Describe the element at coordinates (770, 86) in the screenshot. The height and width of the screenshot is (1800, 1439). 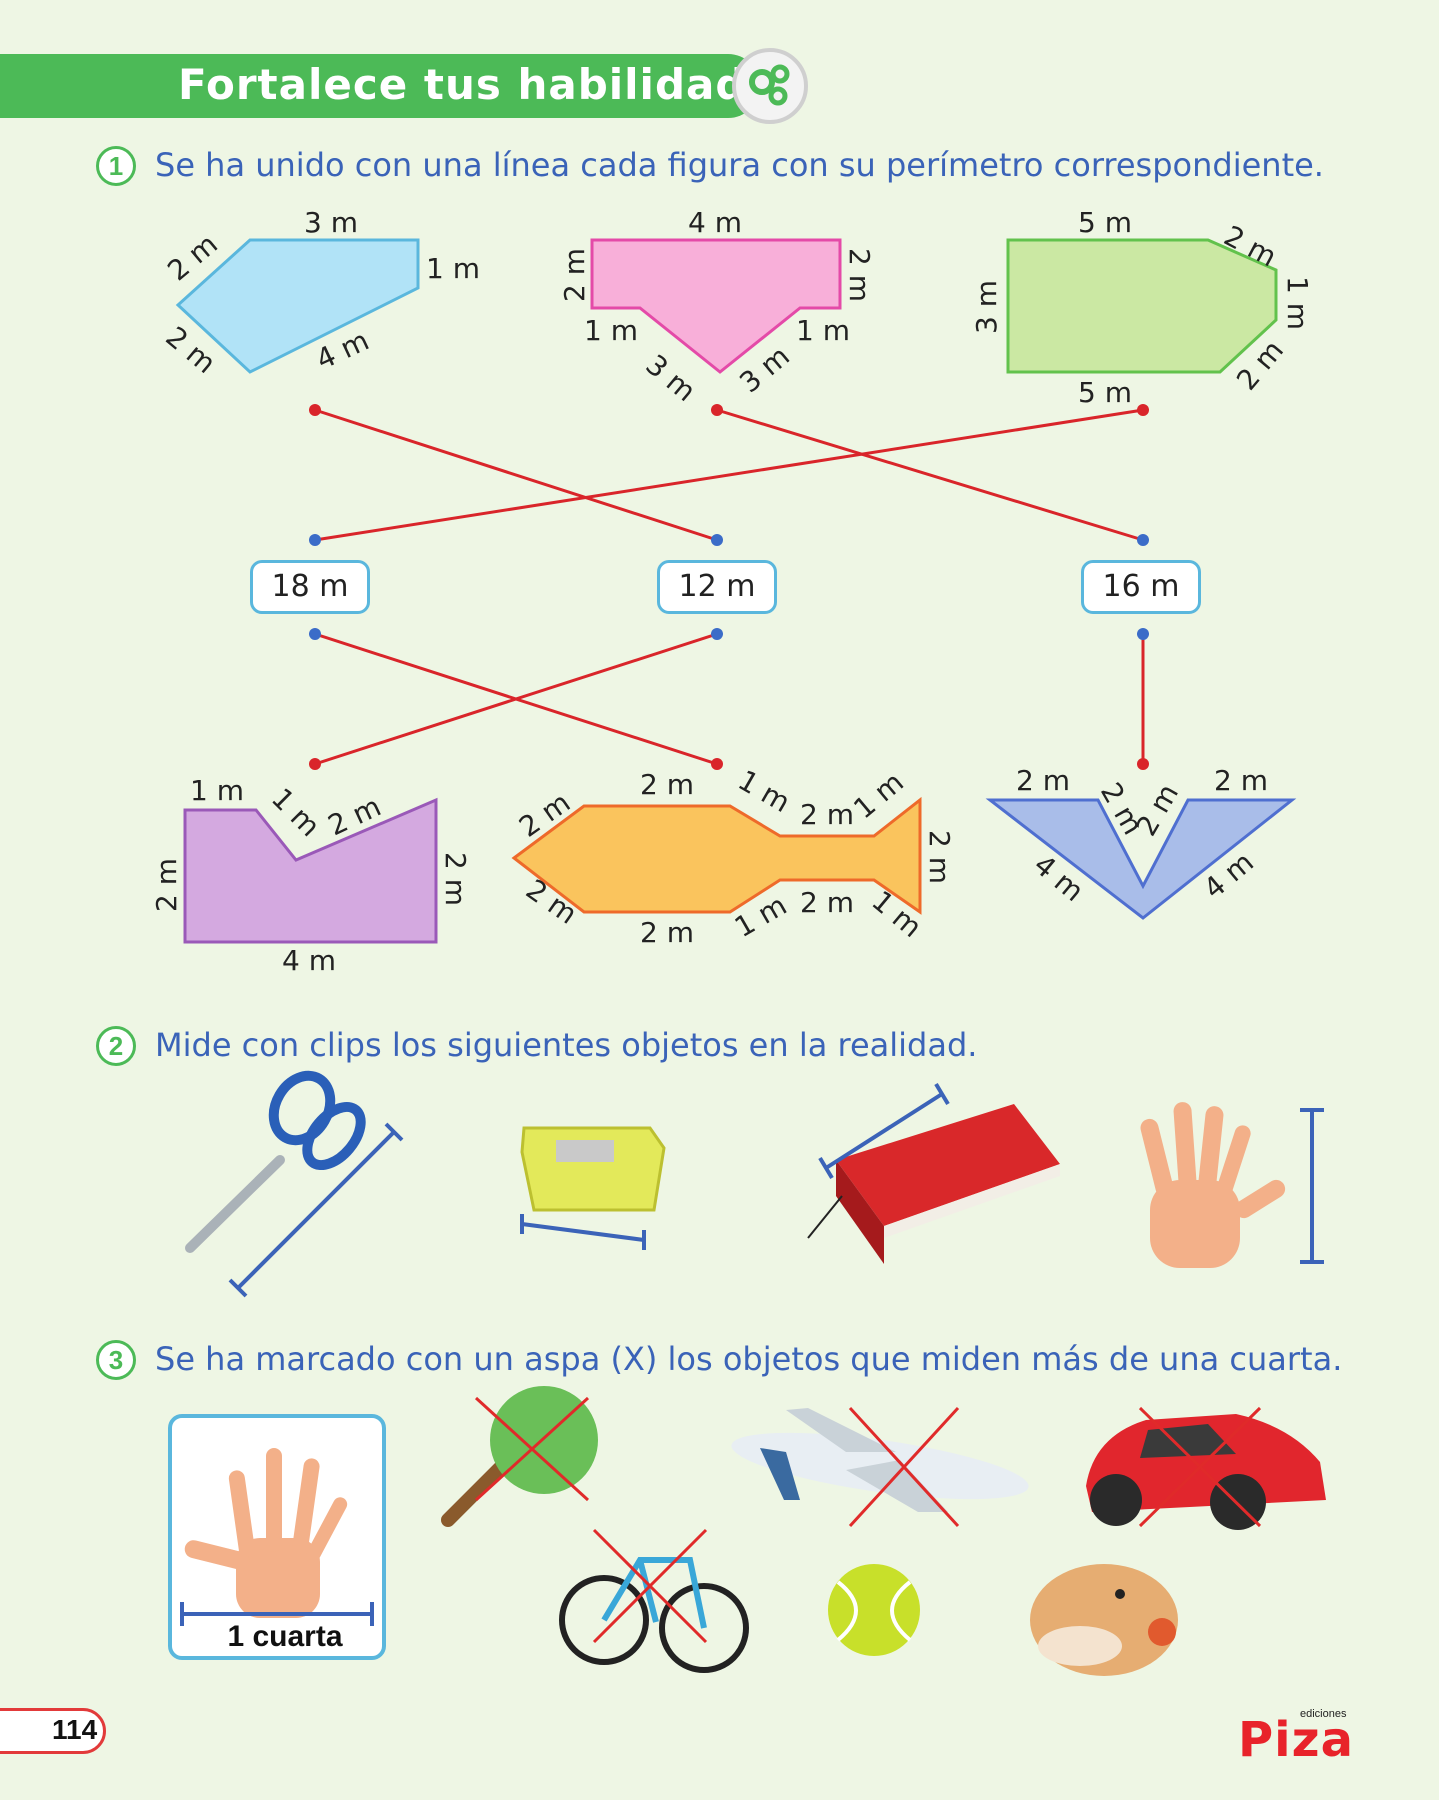
I see `gears-icon` at that location.